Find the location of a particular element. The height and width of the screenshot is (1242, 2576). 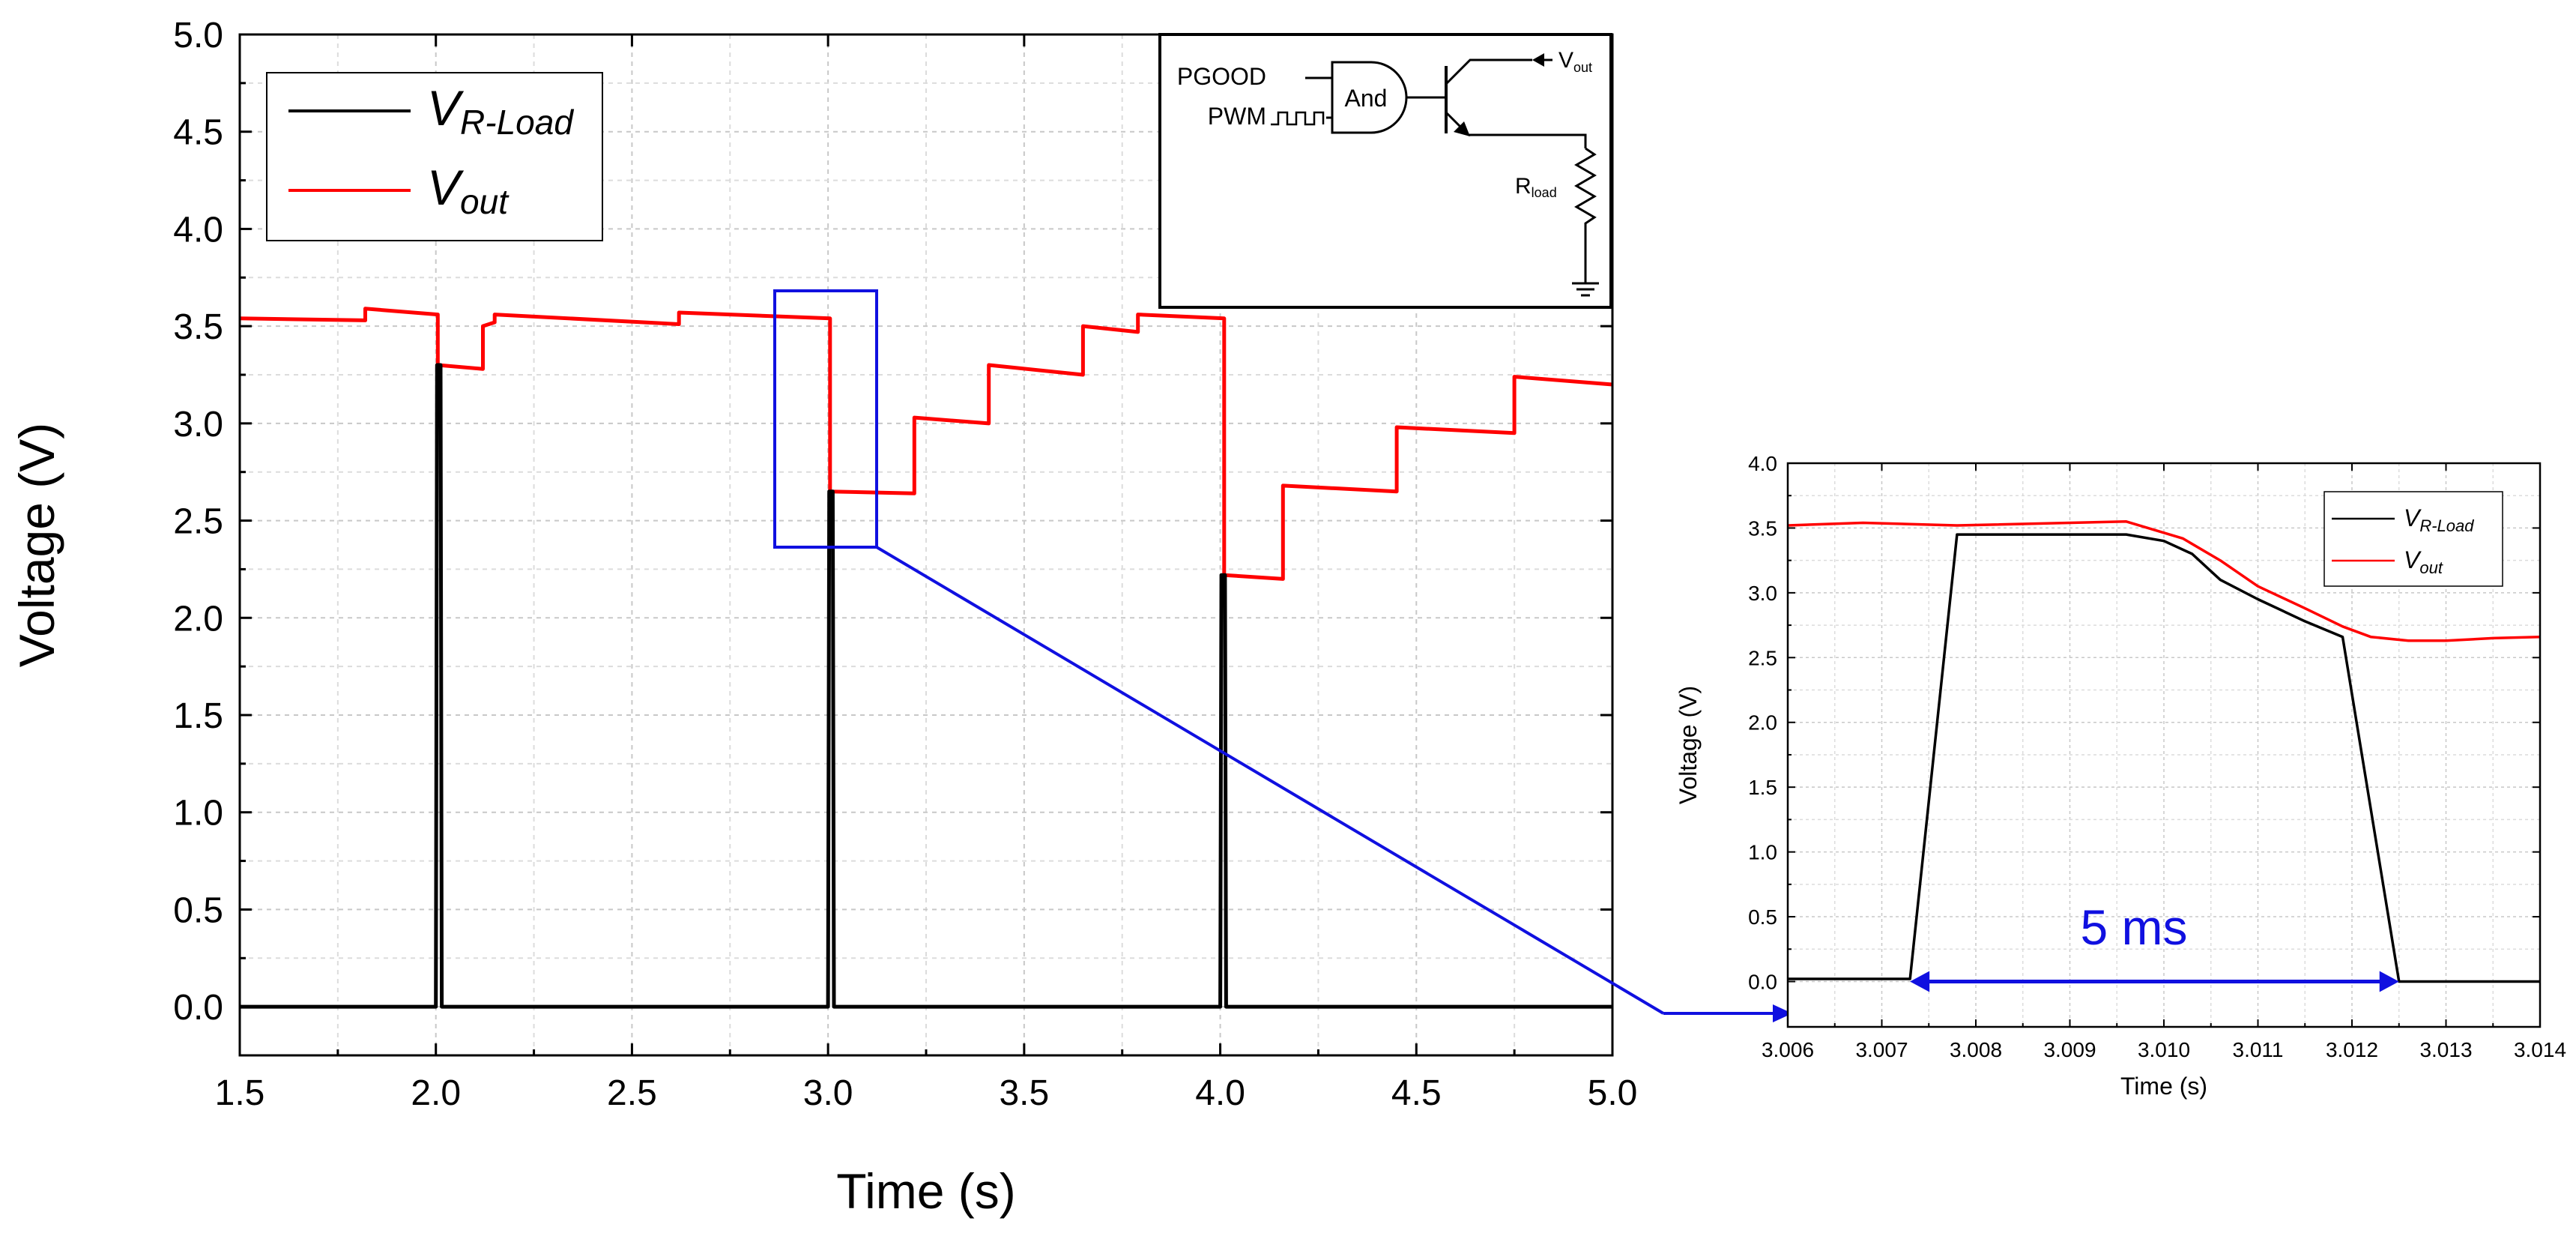

inset-x-axis-title: Time (s) is located at coordinates (2163, 1086).